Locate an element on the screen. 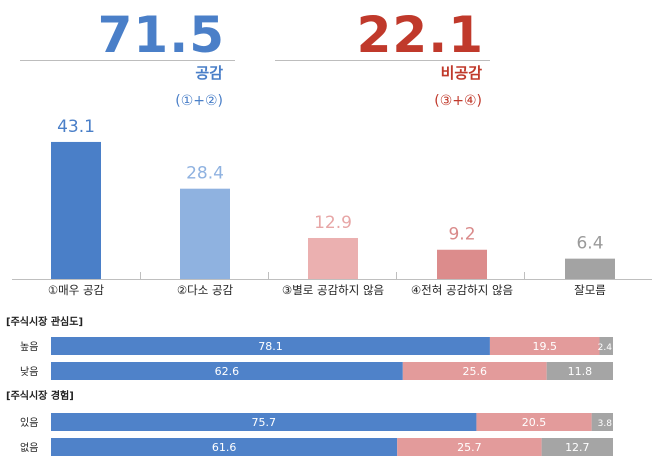  agree-label: 공감 is located at coordinates (209, 73).